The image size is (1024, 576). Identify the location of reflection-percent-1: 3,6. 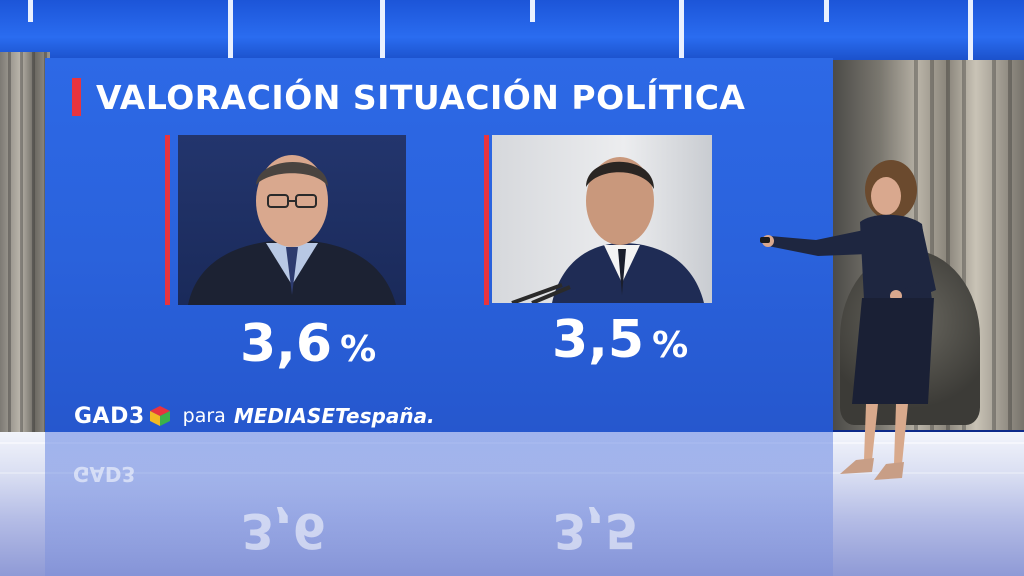
(284, 530).